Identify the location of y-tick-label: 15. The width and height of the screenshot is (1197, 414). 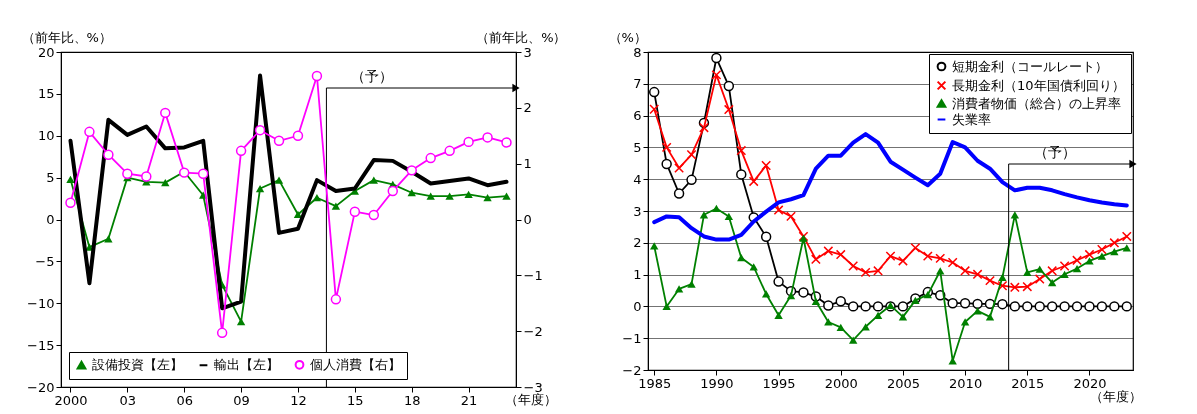
(46, 94).